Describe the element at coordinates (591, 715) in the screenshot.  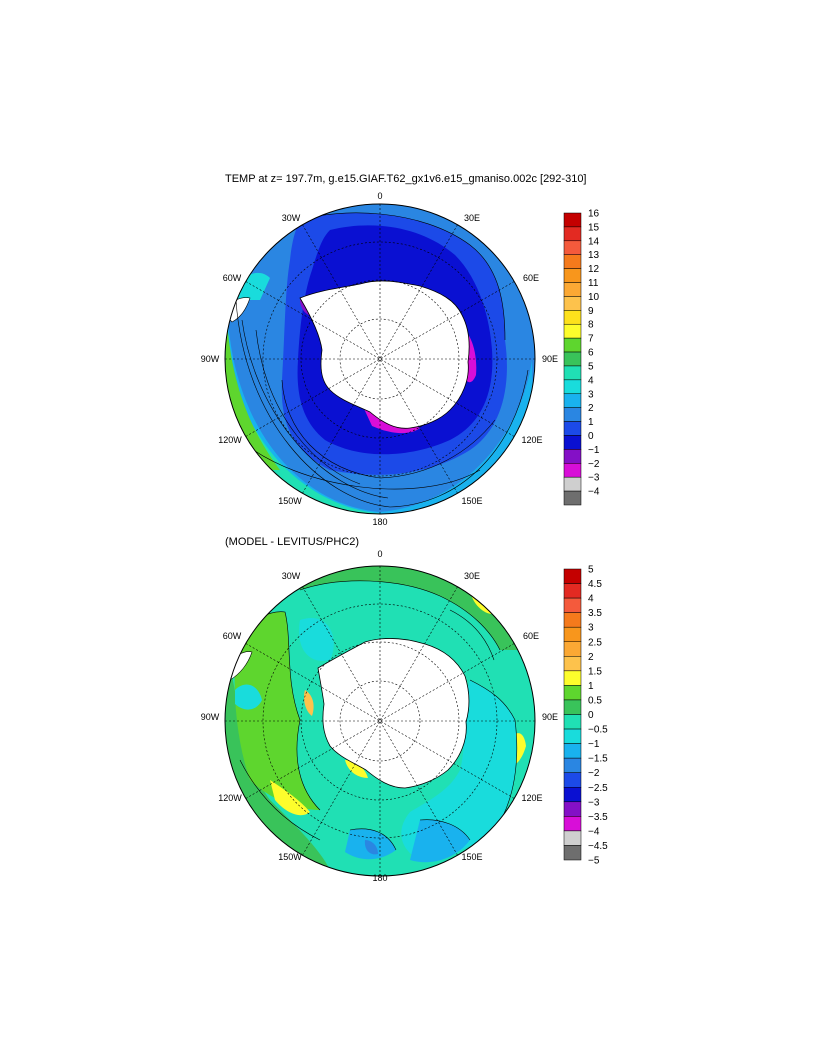
I see `bottom-colorbar-label: 0` at that location.